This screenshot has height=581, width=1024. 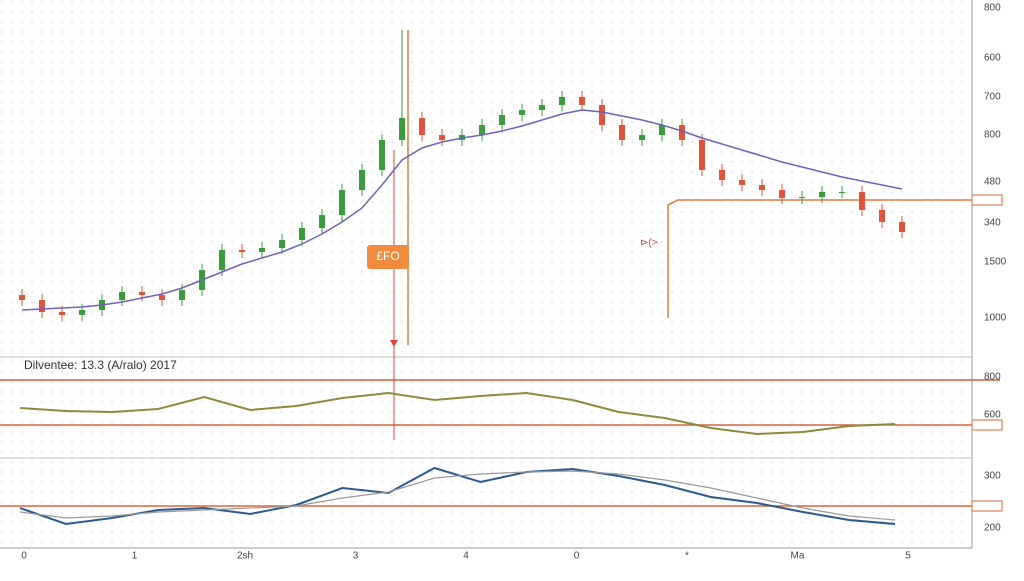 I want to click on x-axis-label: 3, so click(x=356, y=556).